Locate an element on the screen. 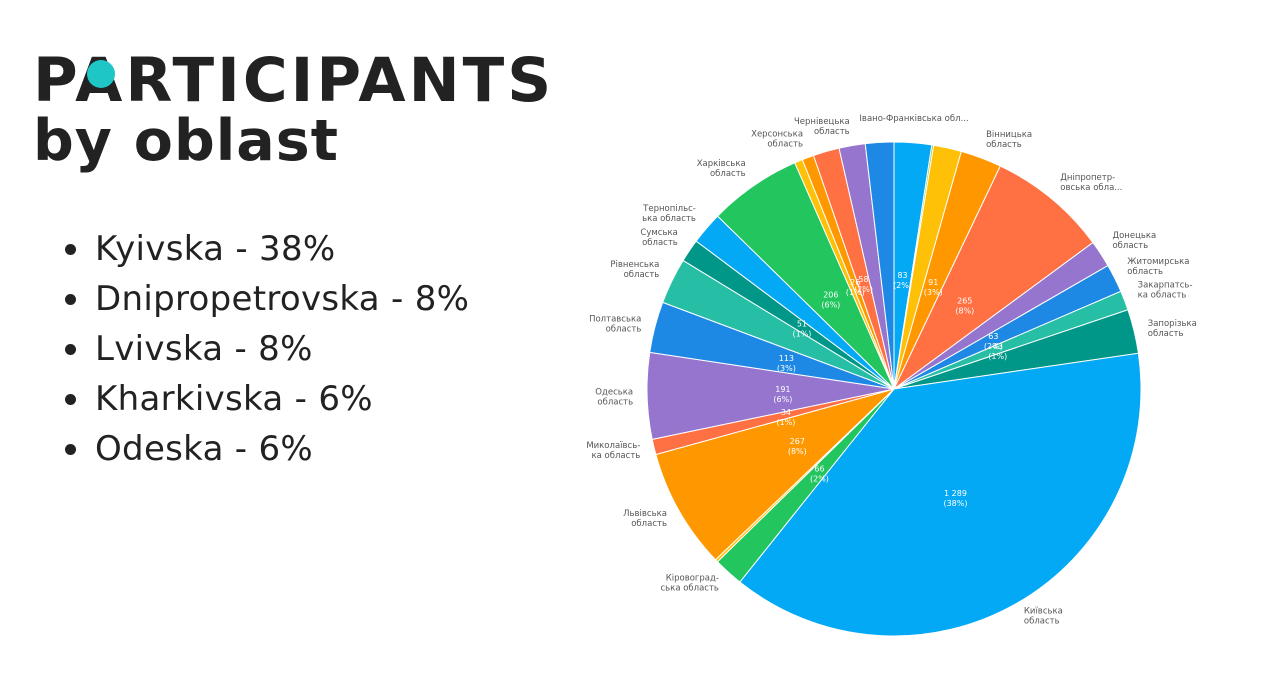  data-label: 26 (1%) is located at coordinates (855, 287).